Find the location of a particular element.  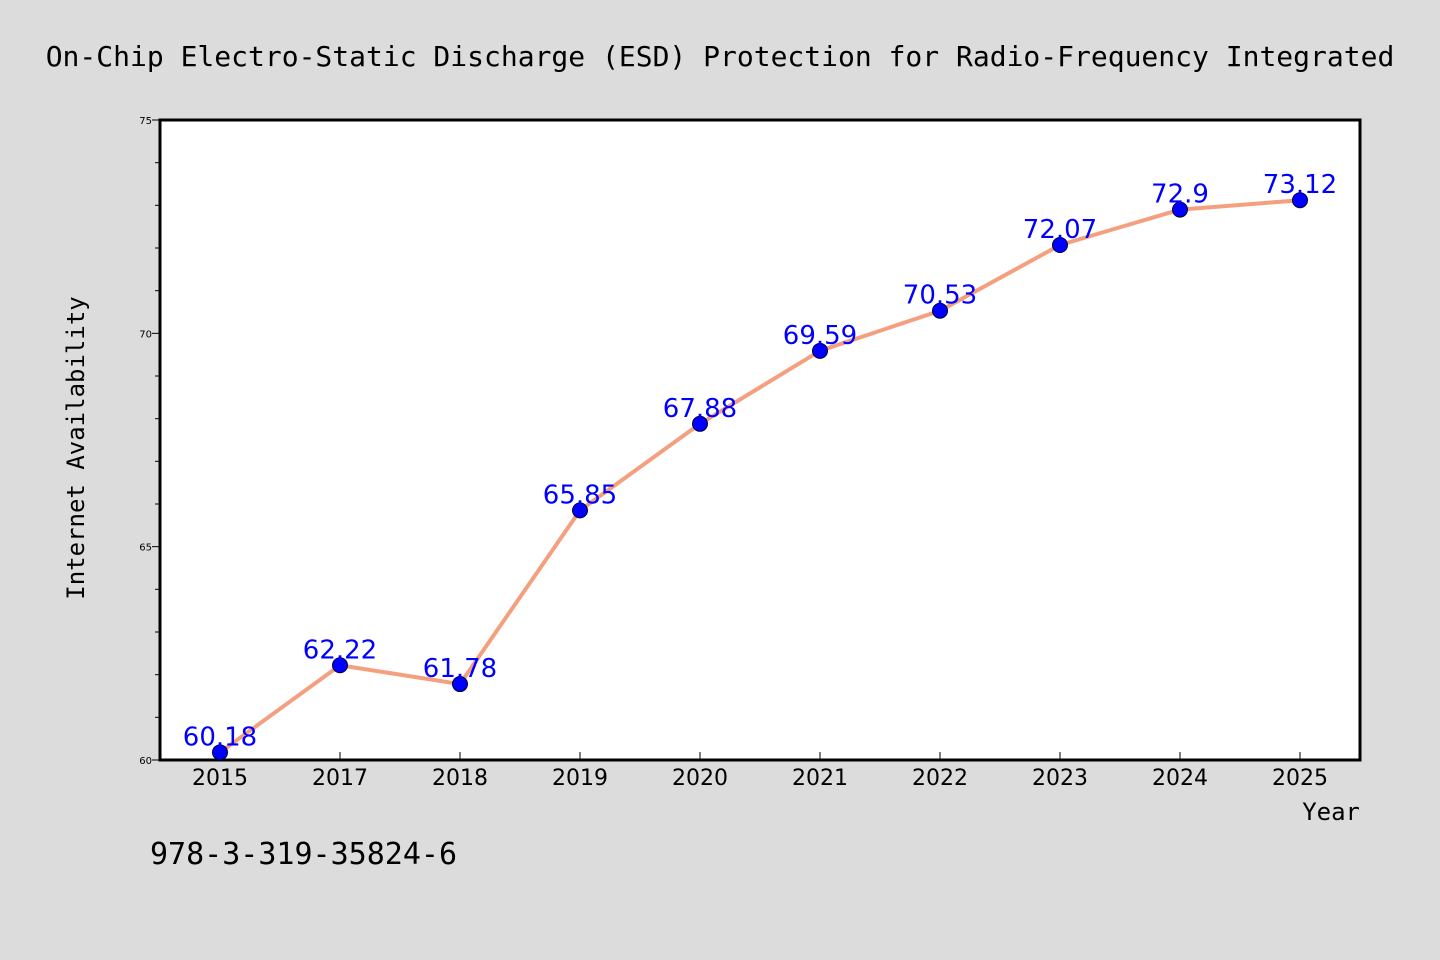

x-axis-ticks: 2015 2017 2018 2019 2020 2021 2022 2023 2024 2025 is located at coordinates (760, 771).